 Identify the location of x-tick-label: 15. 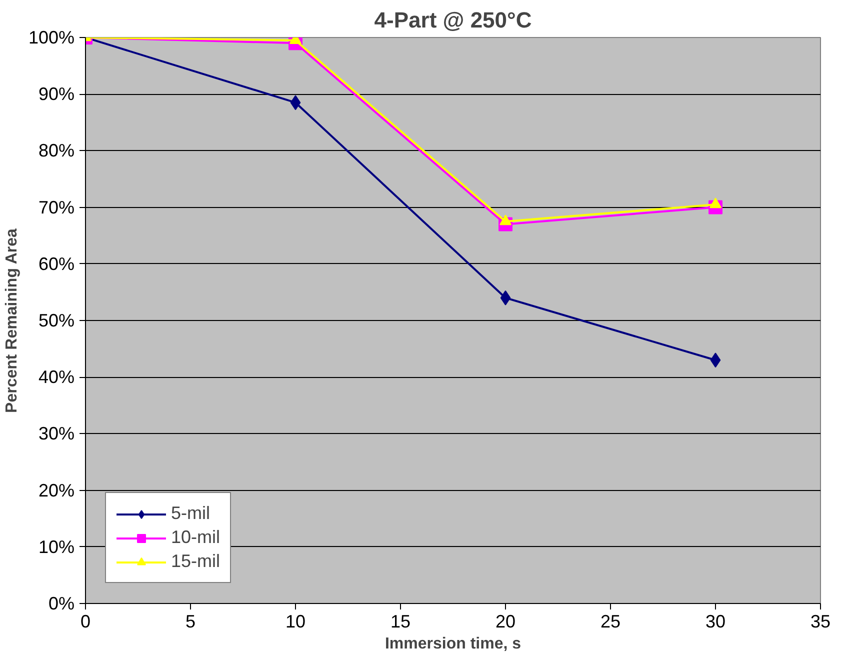
(400, 622).